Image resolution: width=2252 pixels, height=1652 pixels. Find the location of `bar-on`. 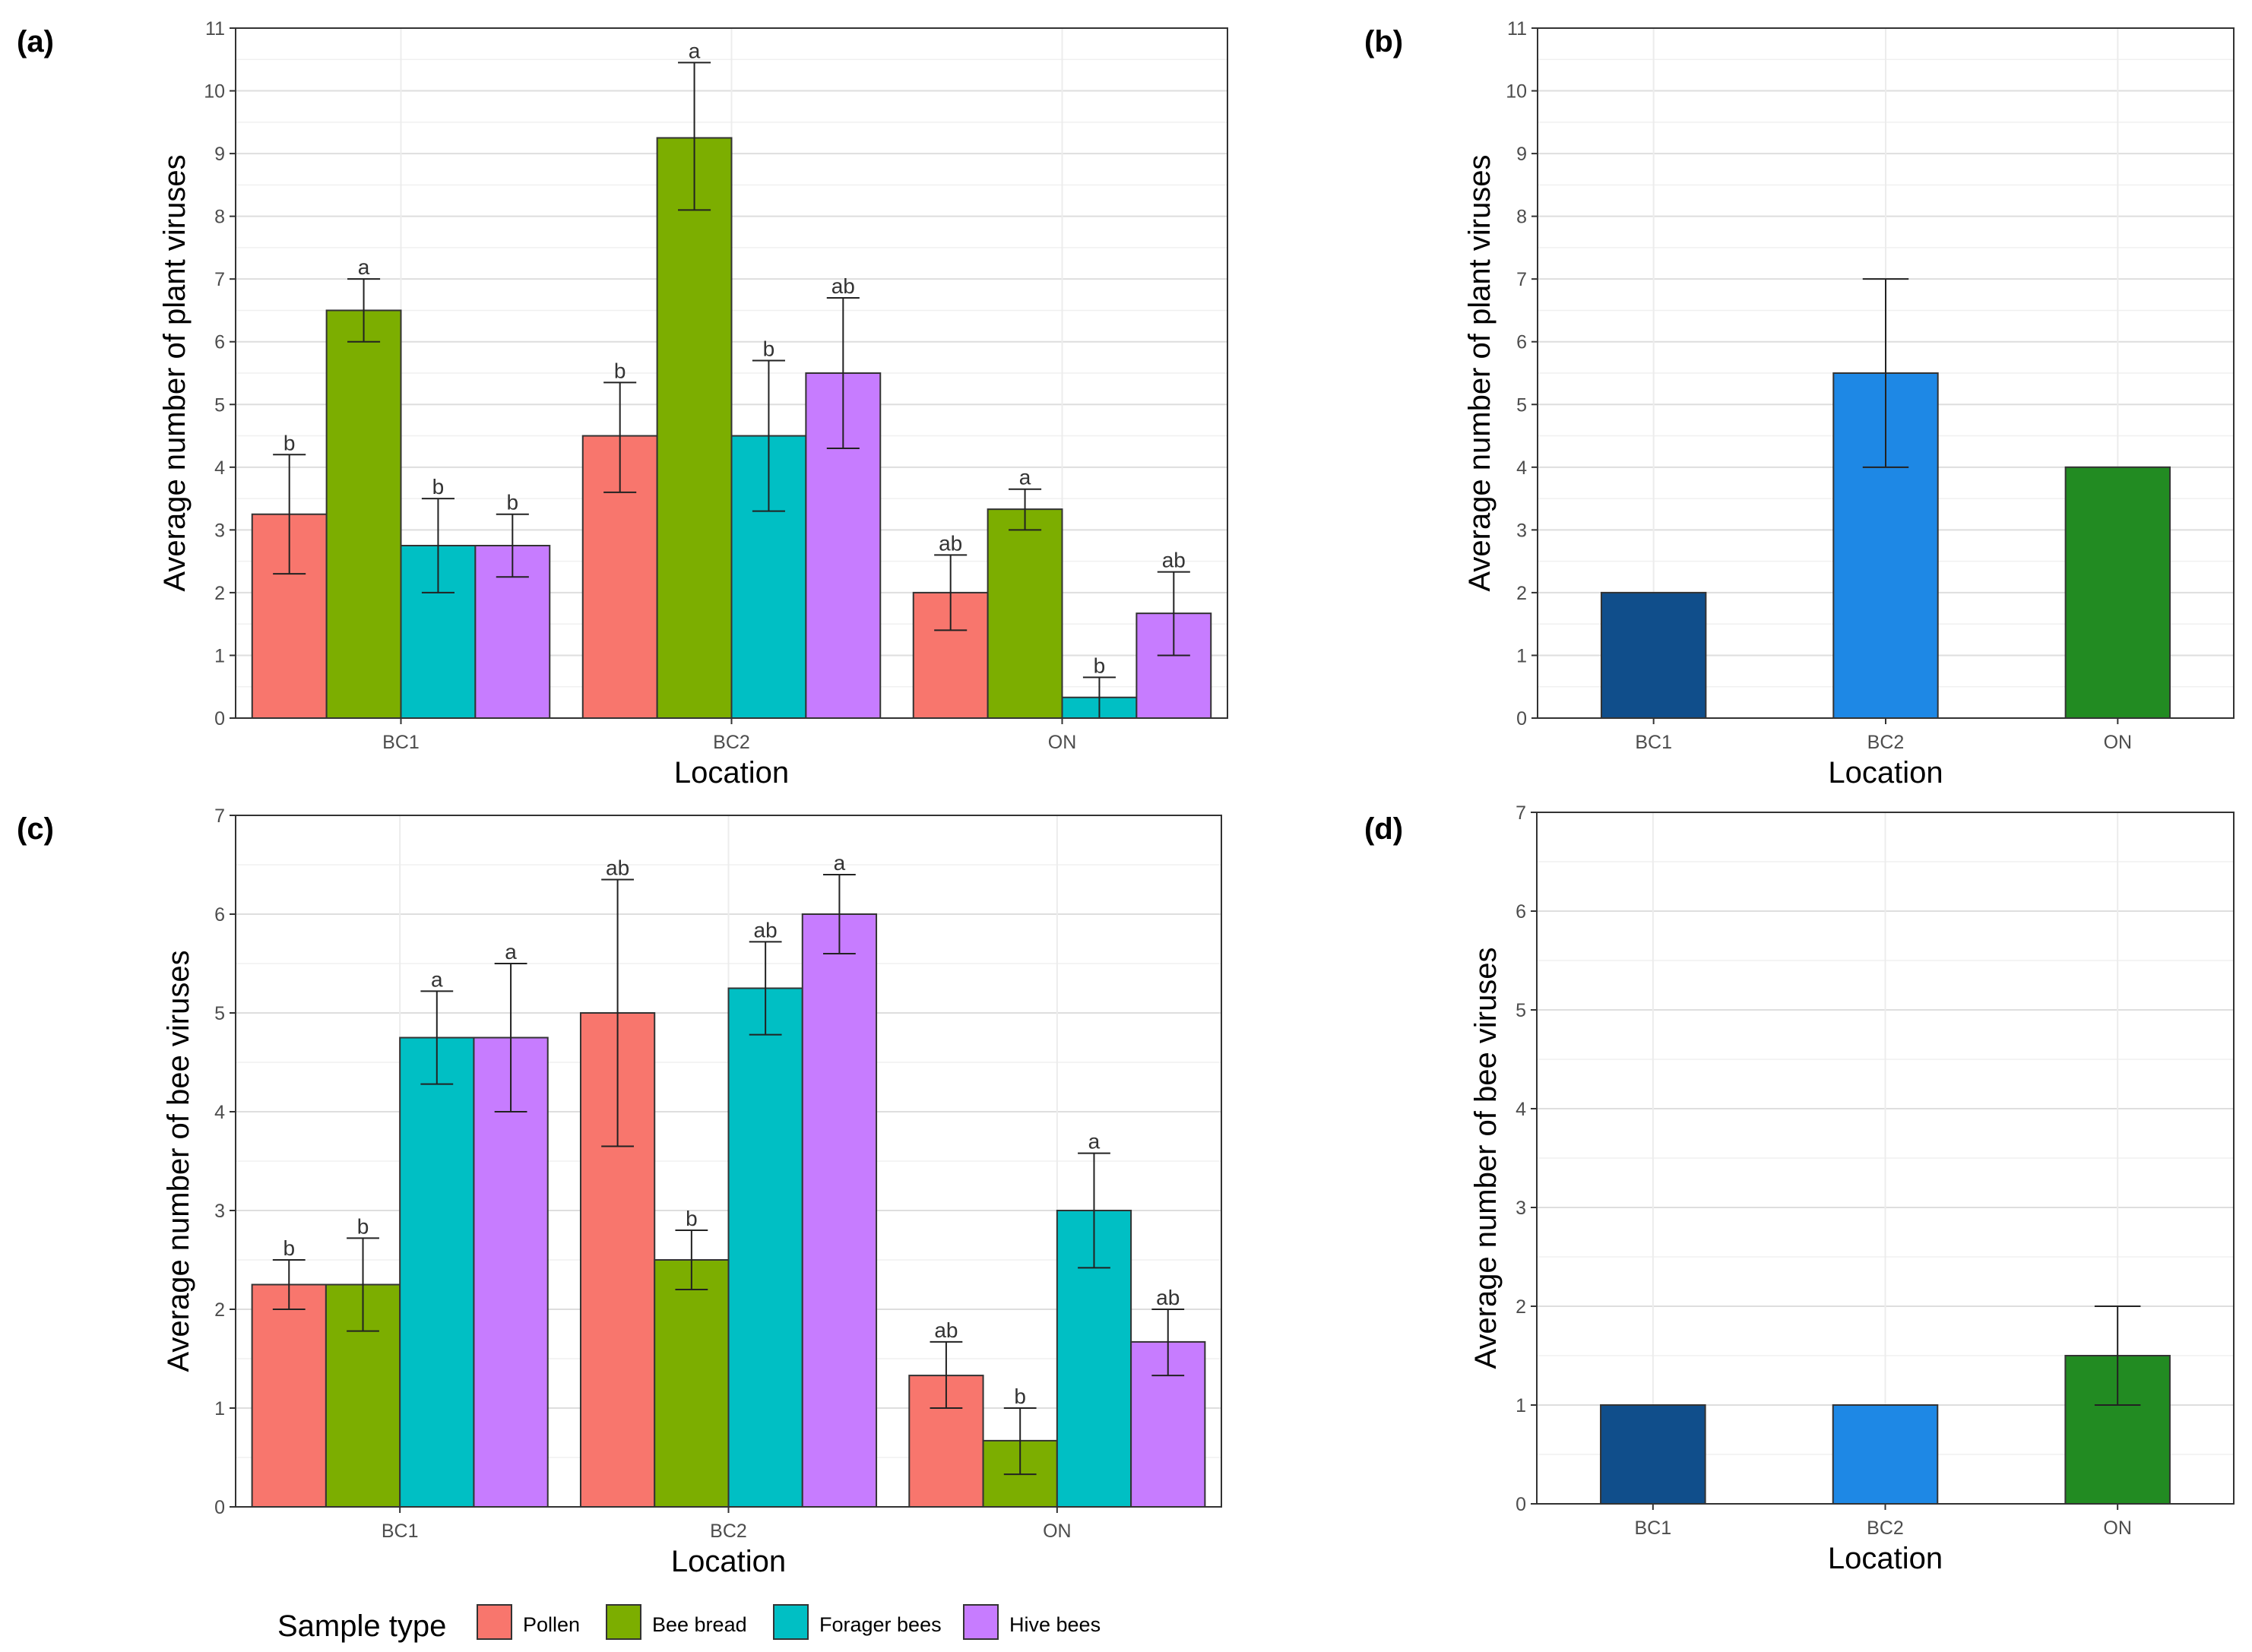

bar-on is located at coordinates (2117, 1430).